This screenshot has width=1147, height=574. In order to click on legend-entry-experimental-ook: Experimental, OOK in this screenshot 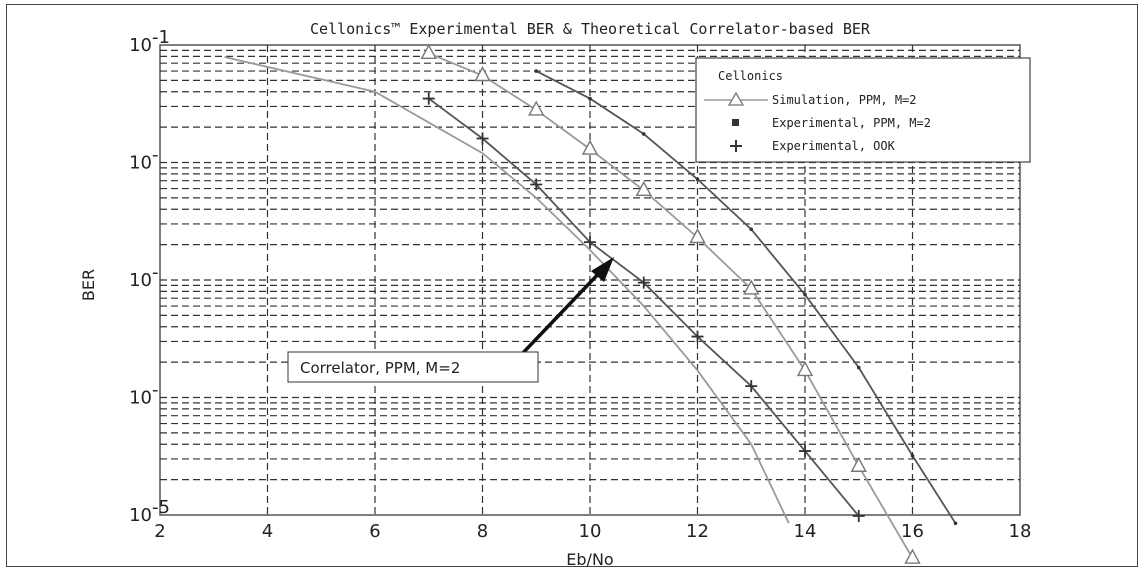, I will do `click(834, 146)`.